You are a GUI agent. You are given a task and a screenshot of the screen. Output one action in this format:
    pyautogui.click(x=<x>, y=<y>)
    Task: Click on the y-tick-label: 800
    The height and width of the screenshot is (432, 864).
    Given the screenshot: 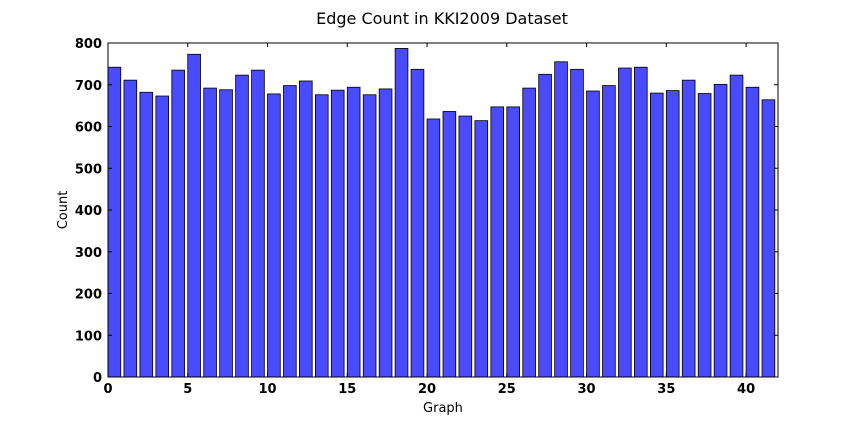 What is the action you would take?
    pyautogui.click(x=88, y=44)
    